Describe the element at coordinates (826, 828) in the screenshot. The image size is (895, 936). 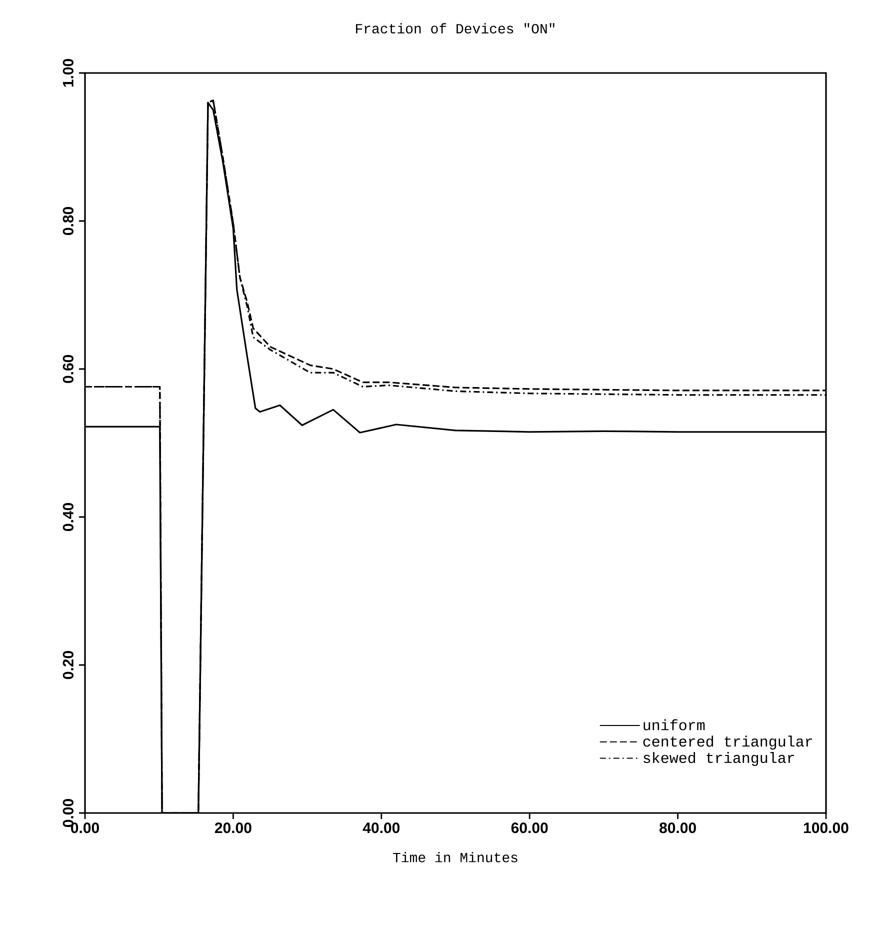
I see `x-tick-label: 100.00` at that location.